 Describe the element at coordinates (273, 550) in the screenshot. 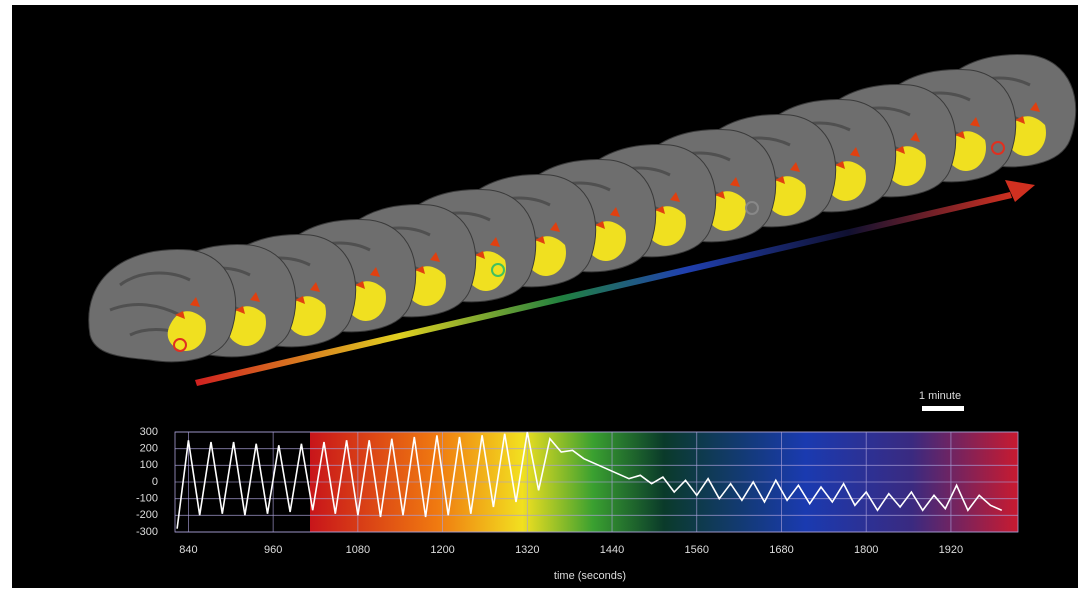

I see `x-tick-label: 960` at that location.